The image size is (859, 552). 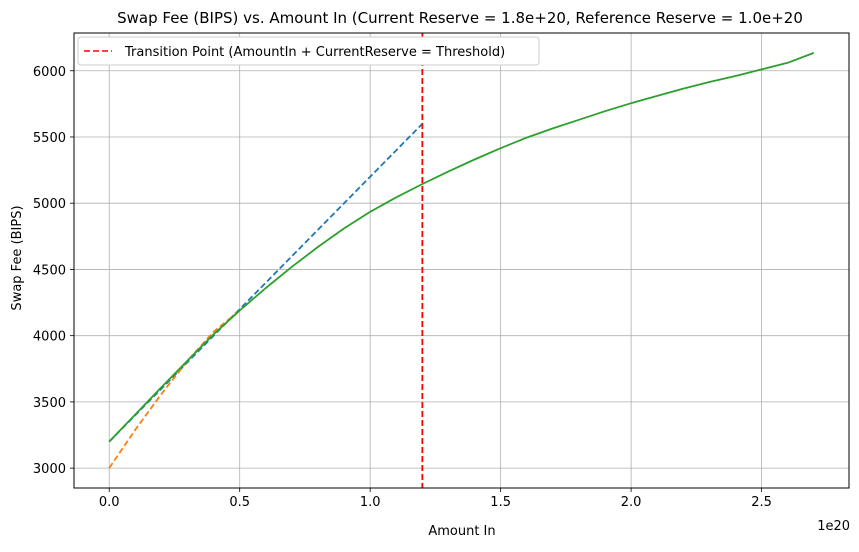 I want to click on x-scale-offset-label: 1e20, so click(x=833, y=526).